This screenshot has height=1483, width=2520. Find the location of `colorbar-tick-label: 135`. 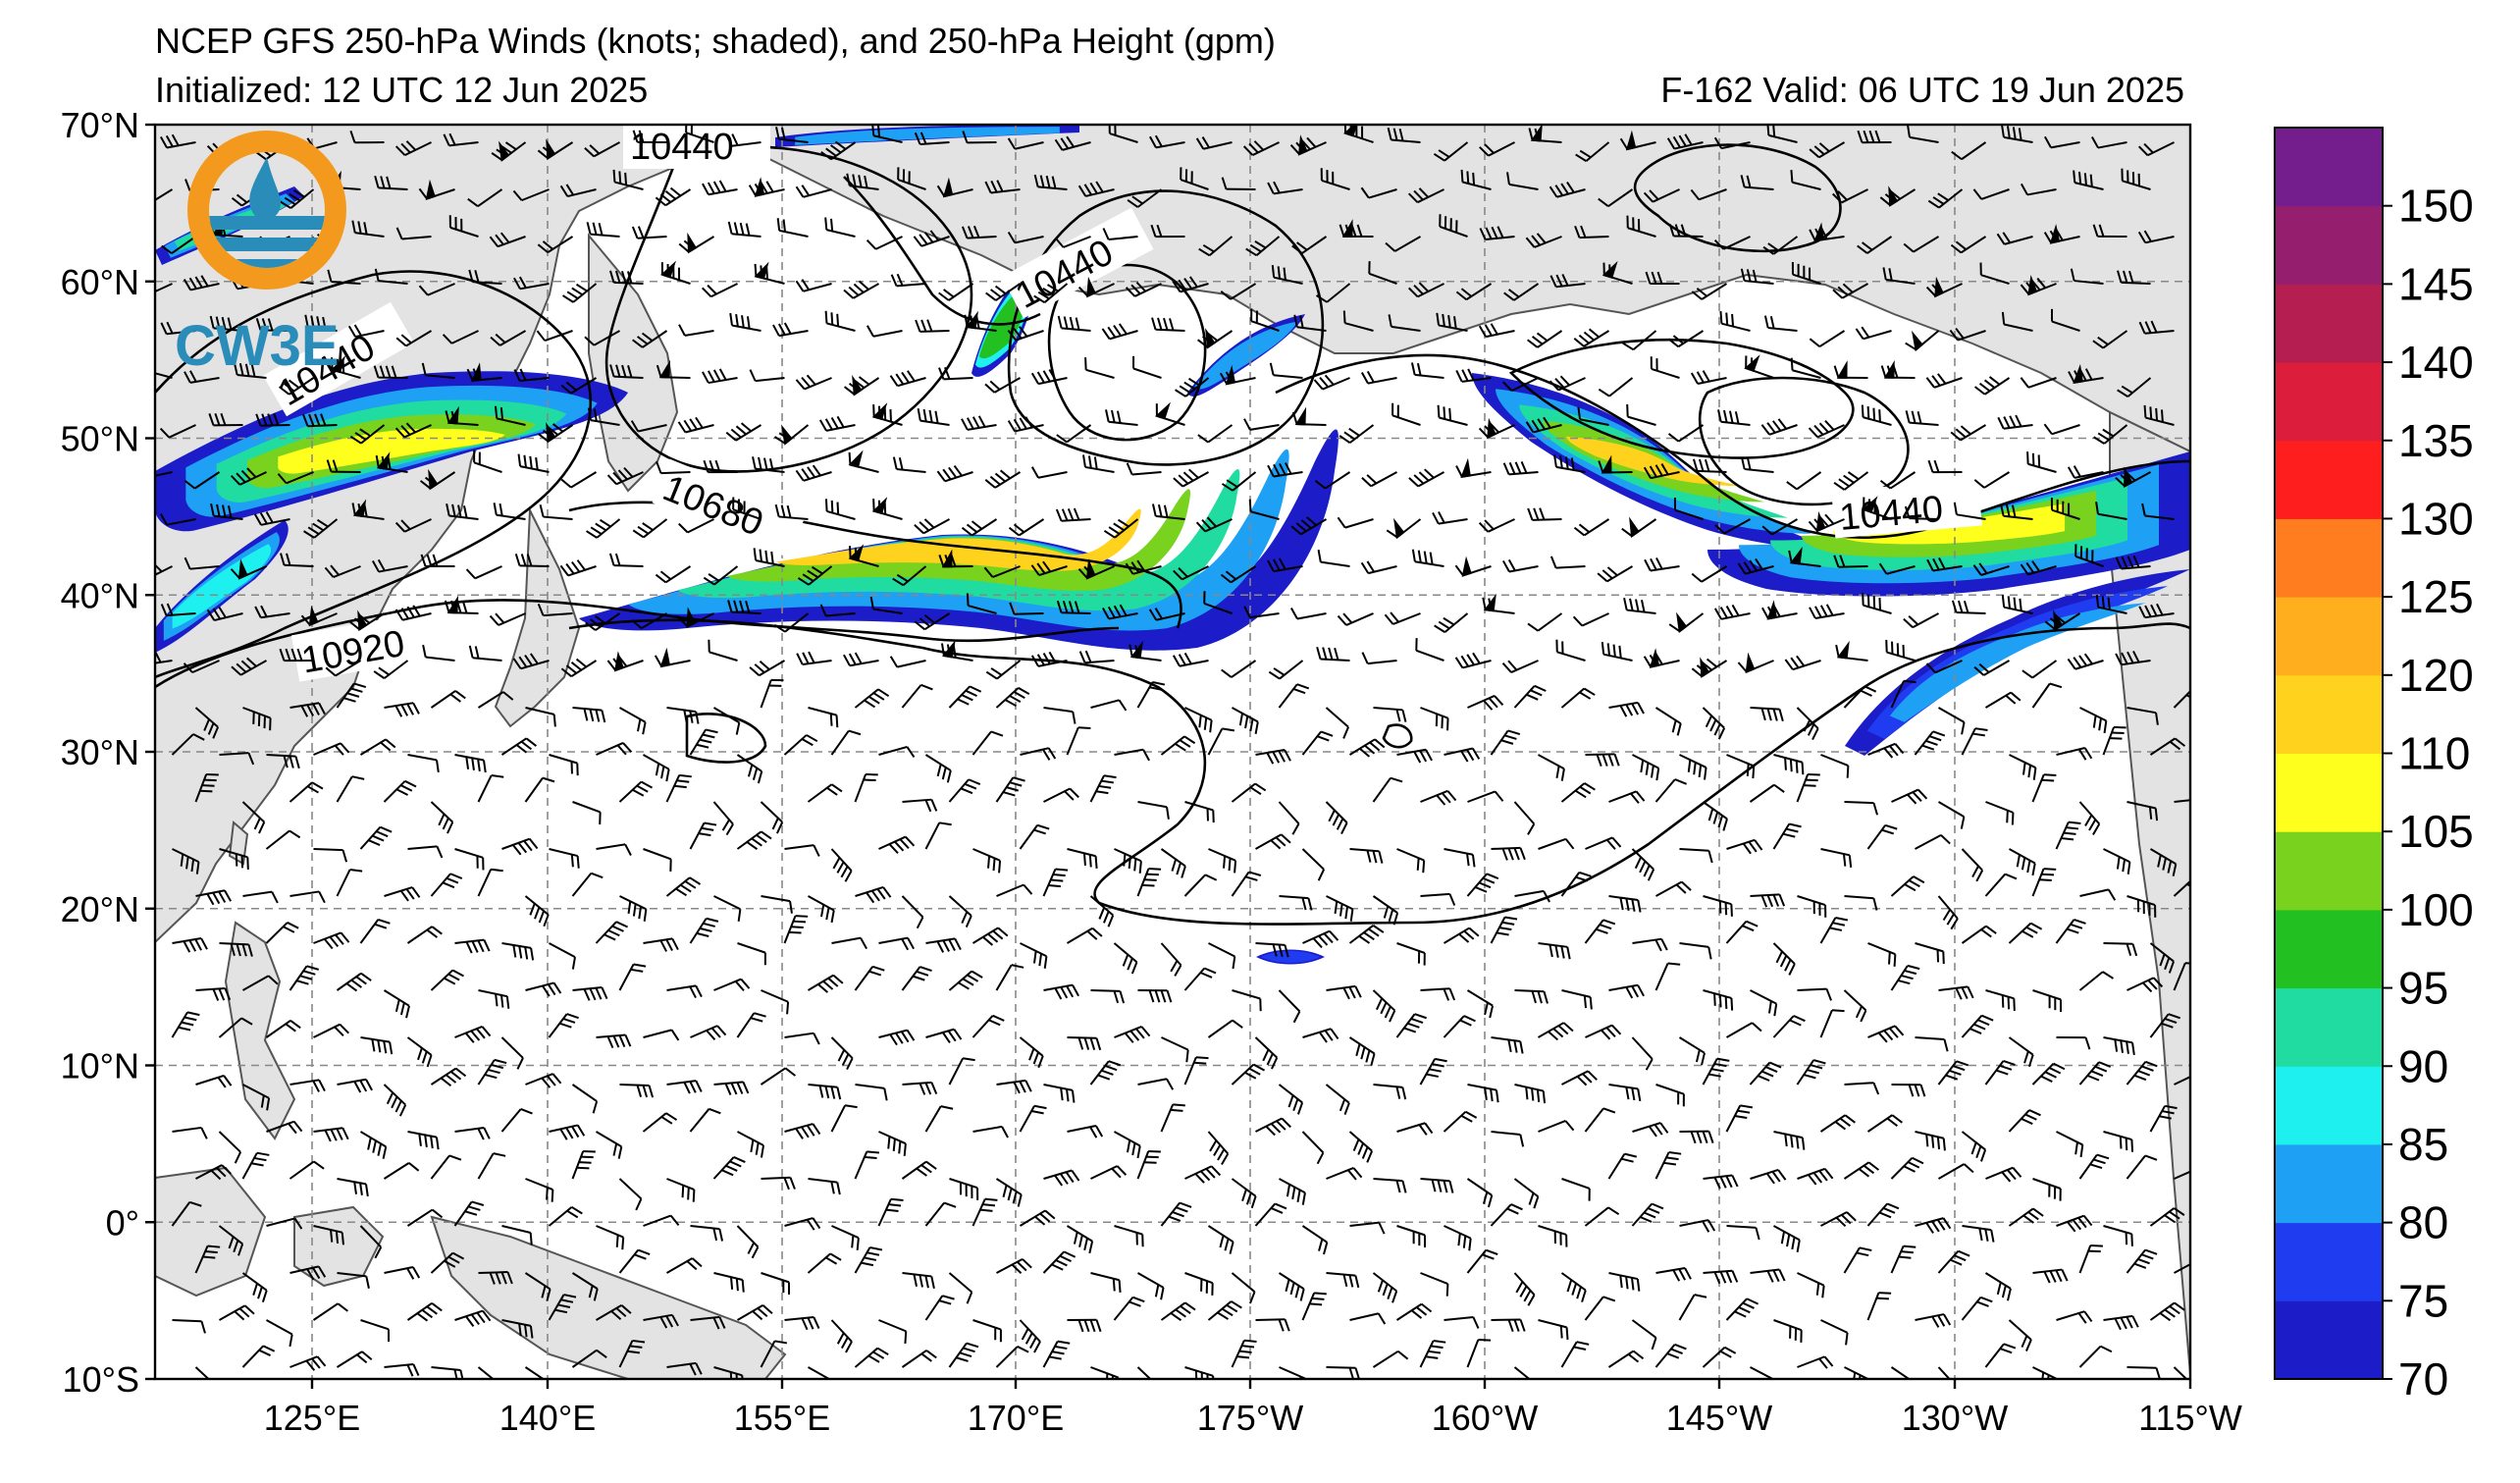

colorbar-tick-label: 135 is located at coordinates (2436, 441).